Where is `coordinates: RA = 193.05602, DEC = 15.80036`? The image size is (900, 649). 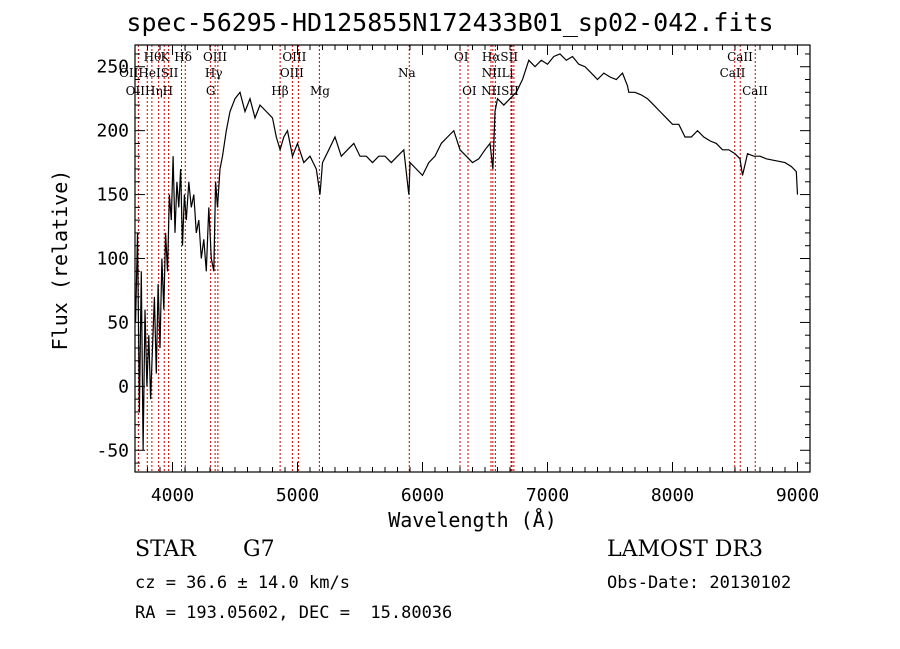 coordinates: RA = 193.05602, DEC = 15.80036 is located at coordinates (294, 613).